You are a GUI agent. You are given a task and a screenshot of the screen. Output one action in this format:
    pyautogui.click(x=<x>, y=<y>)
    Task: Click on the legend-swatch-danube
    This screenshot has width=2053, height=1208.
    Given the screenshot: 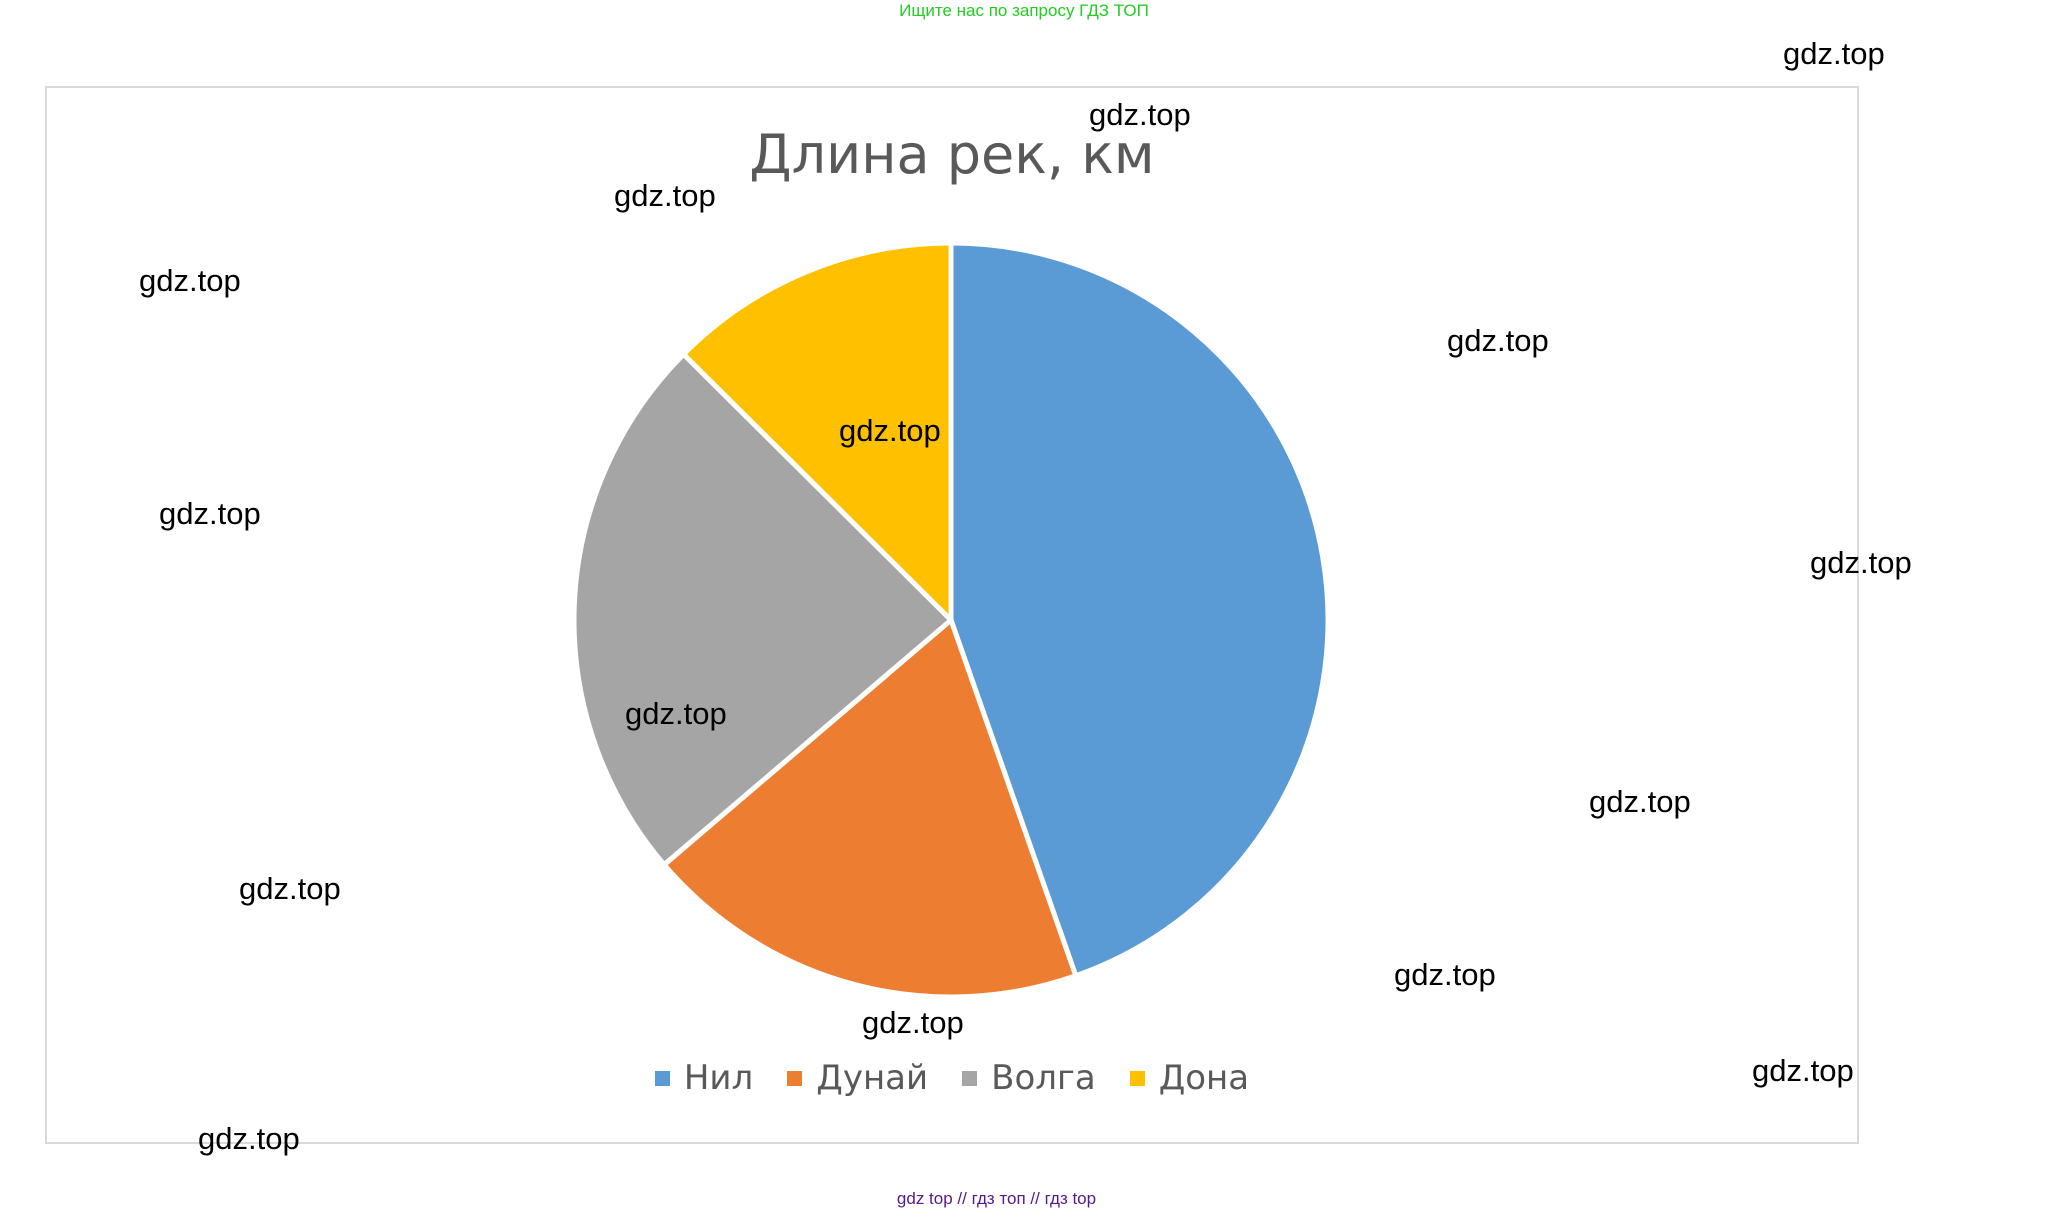 What is the action you would take?
    pyautogui.click(x=795, y=1078)
    